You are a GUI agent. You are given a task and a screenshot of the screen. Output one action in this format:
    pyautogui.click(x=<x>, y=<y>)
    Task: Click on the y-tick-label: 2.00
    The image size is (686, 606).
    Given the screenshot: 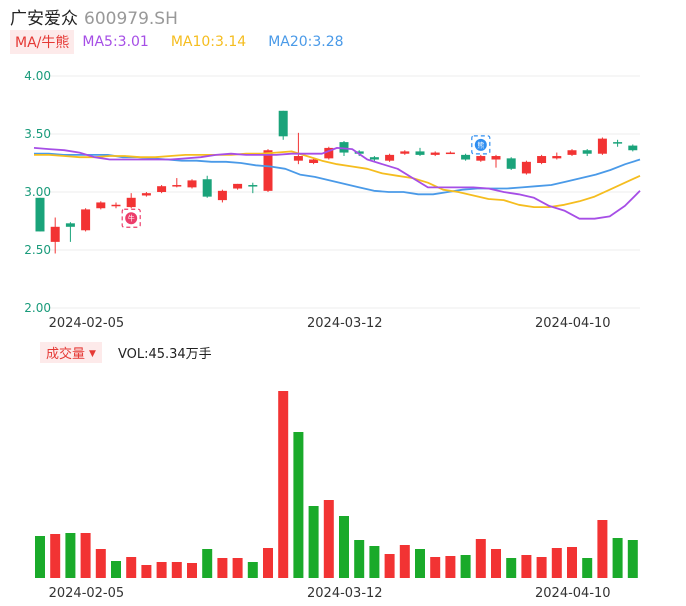 What is the action you would take?
    pyautogui.click(x=37, y=308)
    